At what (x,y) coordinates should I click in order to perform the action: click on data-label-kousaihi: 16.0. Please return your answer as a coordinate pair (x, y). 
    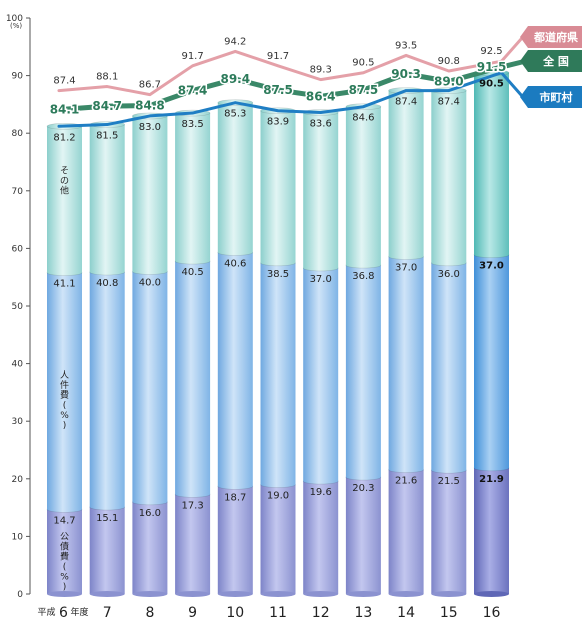
    Looking at the image, I should click on (150, 513).